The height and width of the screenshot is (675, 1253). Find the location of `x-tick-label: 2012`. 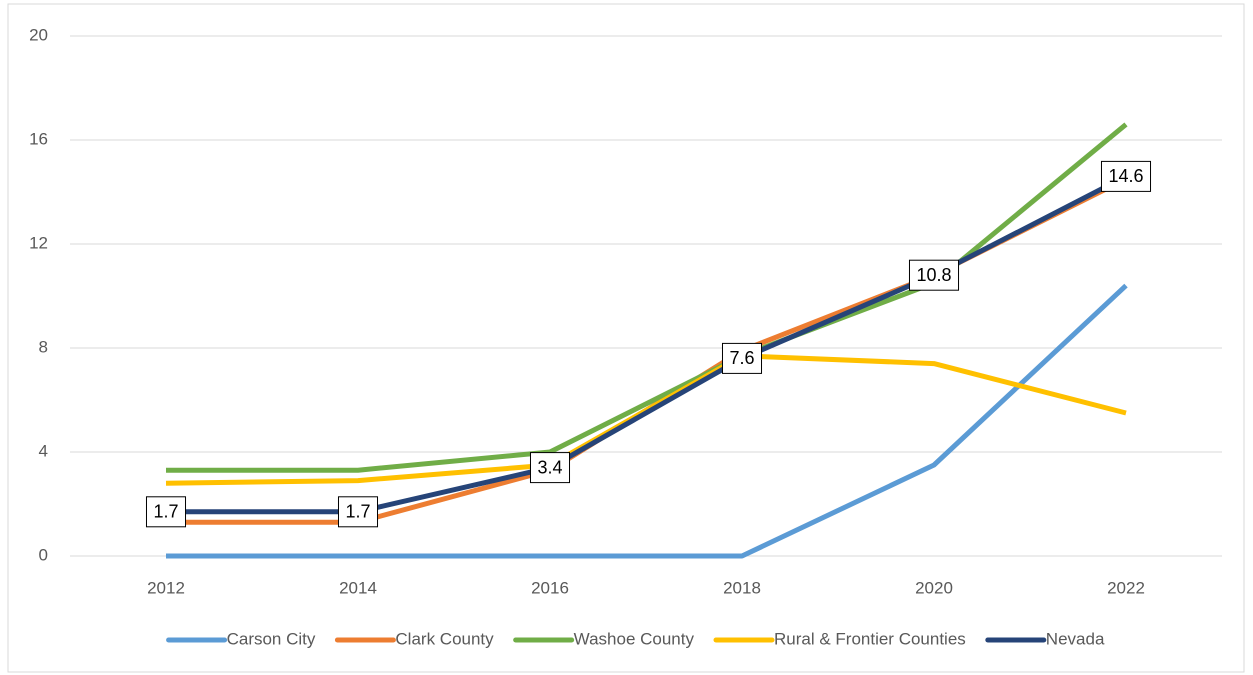

x-tick-label: 2012 is located at coordinates (166, 587).